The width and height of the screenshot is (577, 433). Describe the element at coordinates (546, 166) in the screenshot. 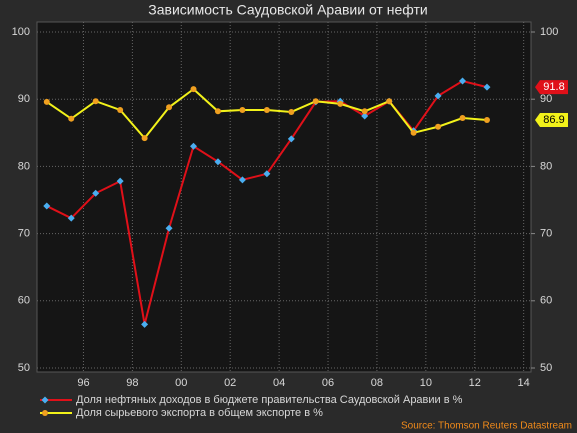

I see `y2-tick-label: 80` at that location.